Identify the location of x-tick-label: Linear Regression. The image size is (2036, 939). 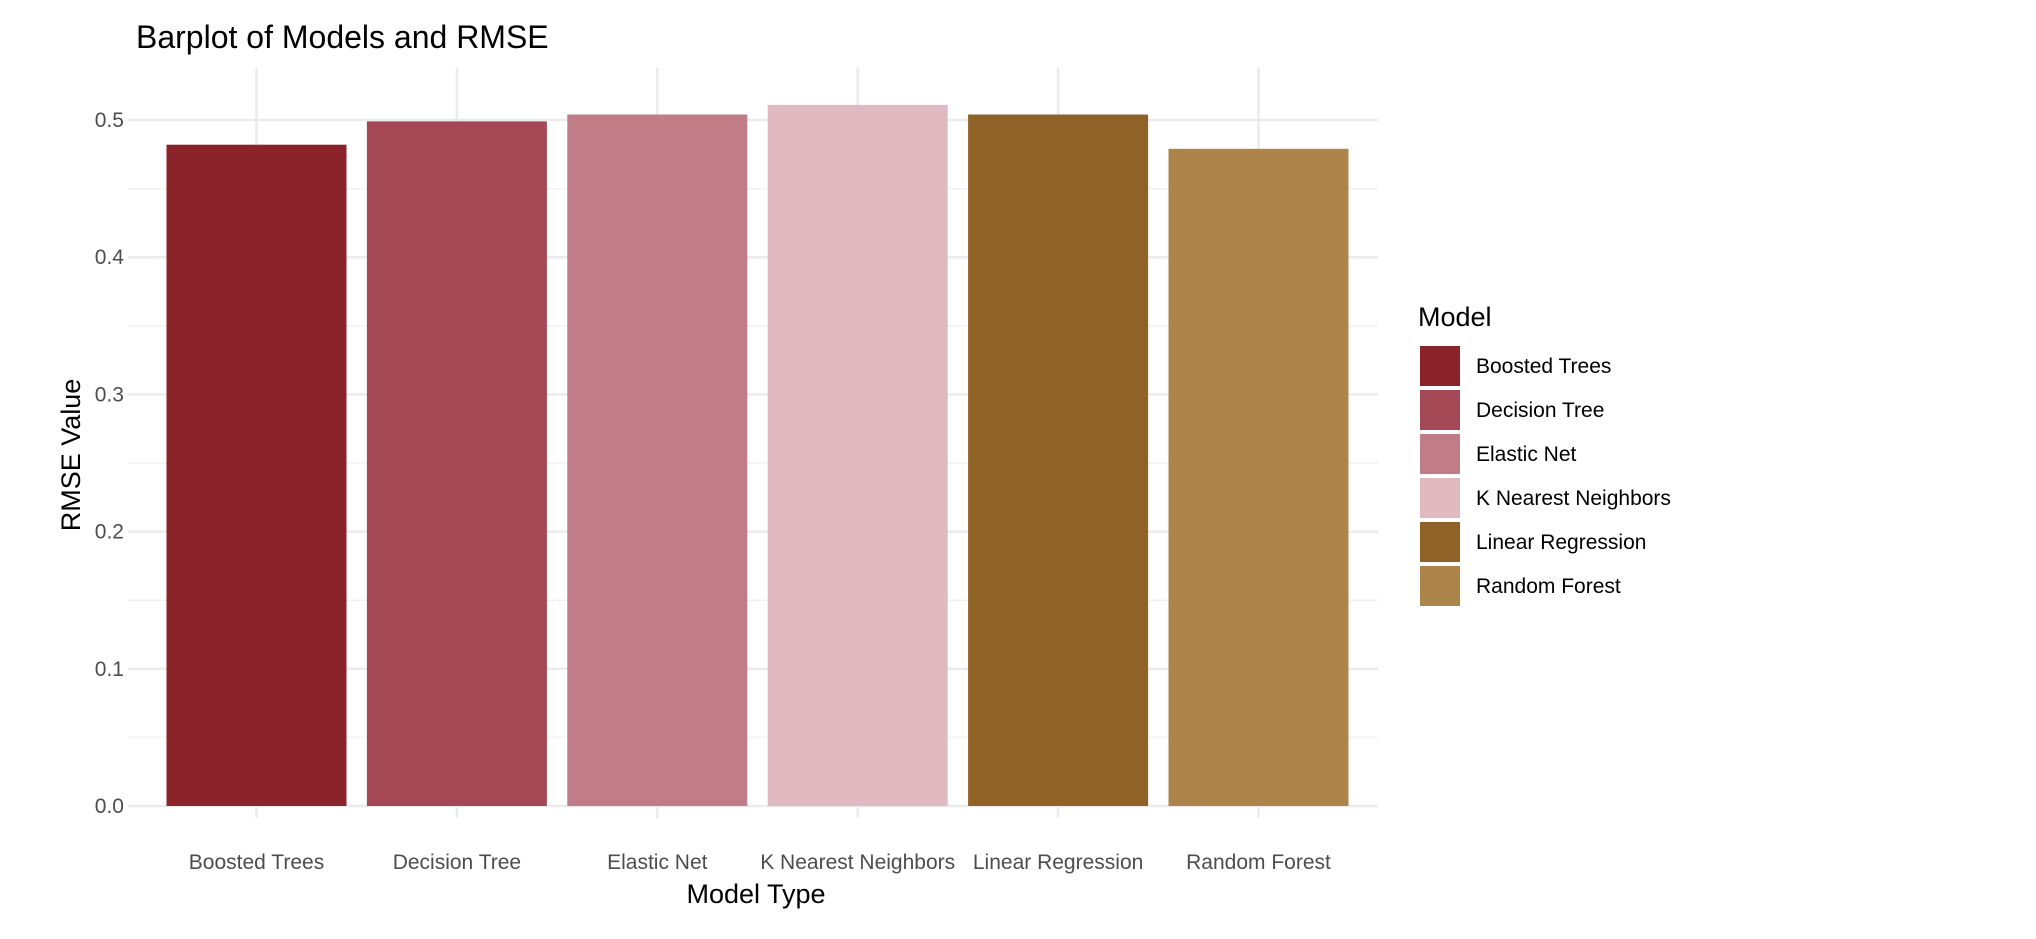
(1058, 862).